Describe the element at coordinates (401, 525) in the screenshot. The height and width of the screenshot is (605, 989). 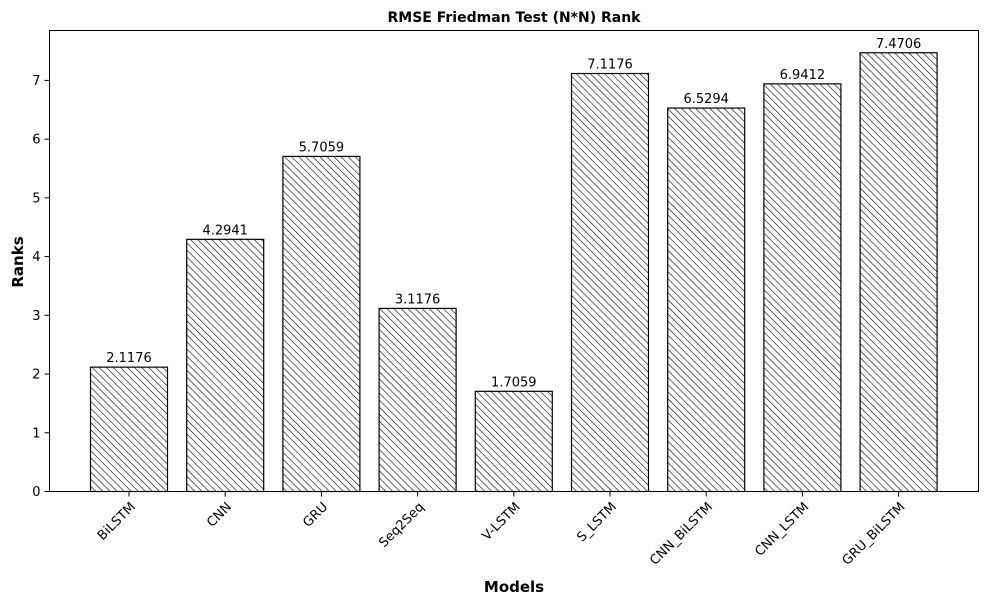
I see `x-tick-label: Seq2Seq` at that location.